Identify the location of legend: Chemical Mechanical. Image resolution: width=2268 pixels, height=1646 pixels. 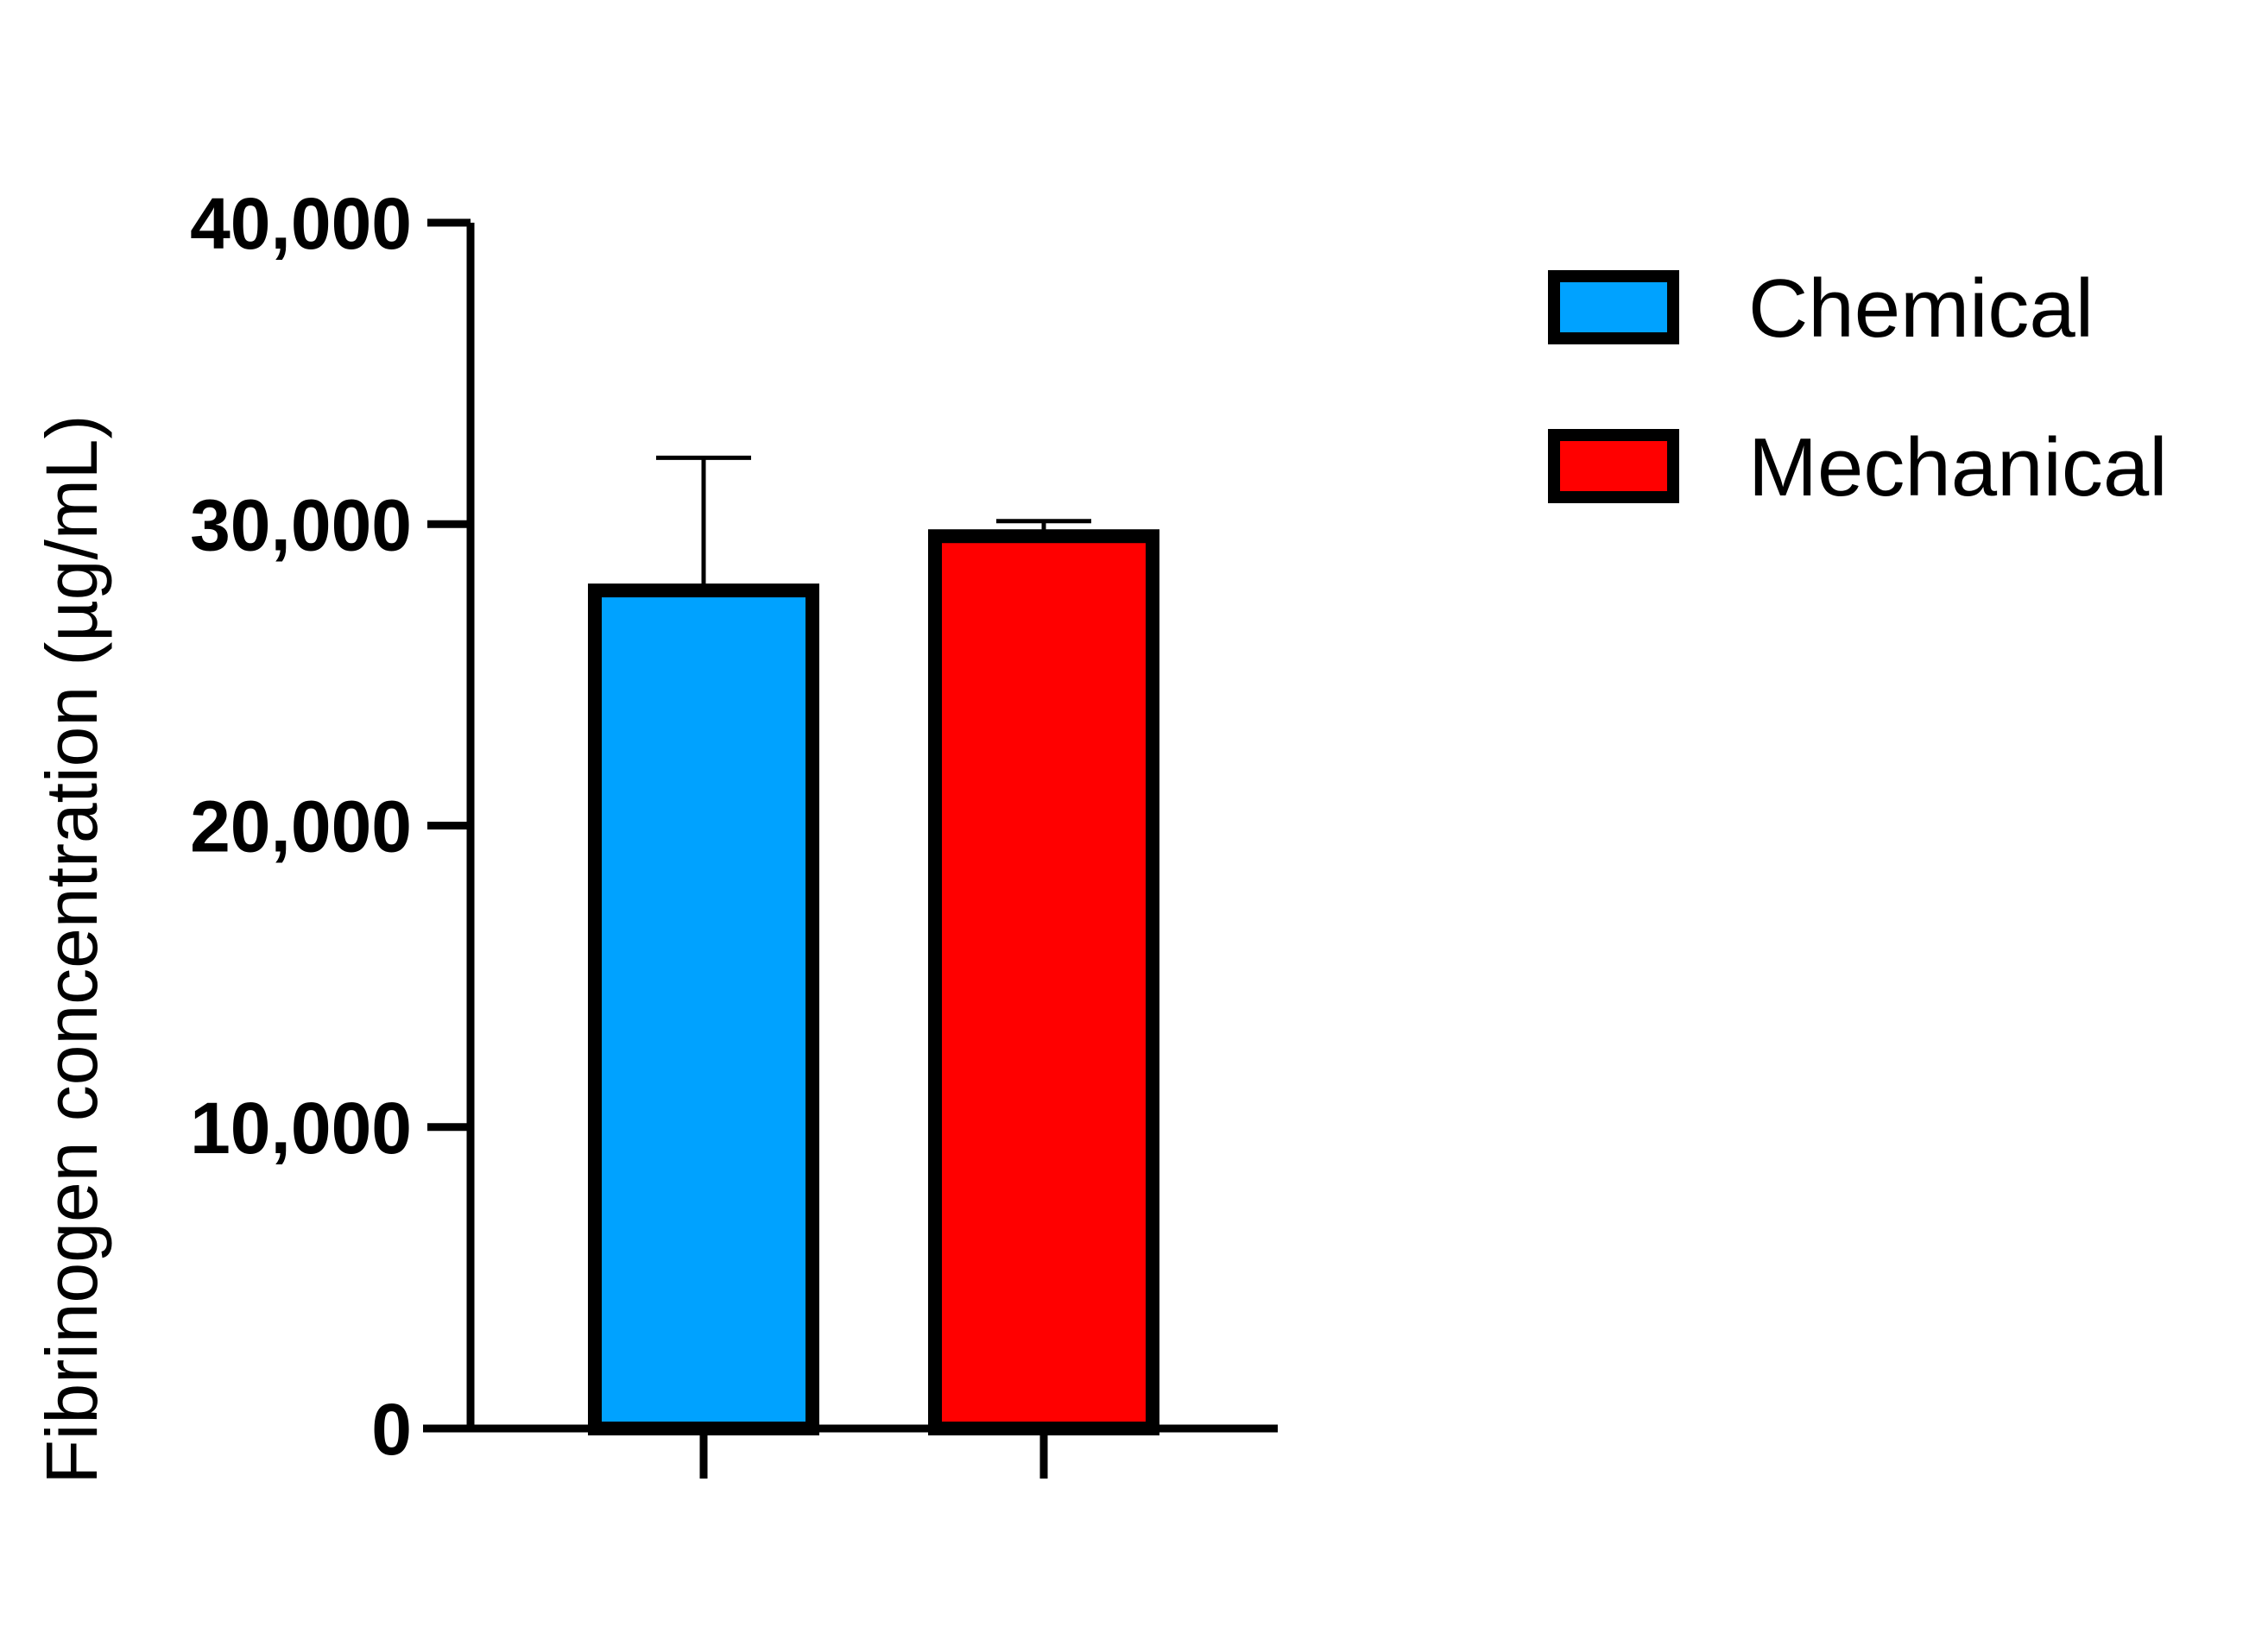
(1858, 388).